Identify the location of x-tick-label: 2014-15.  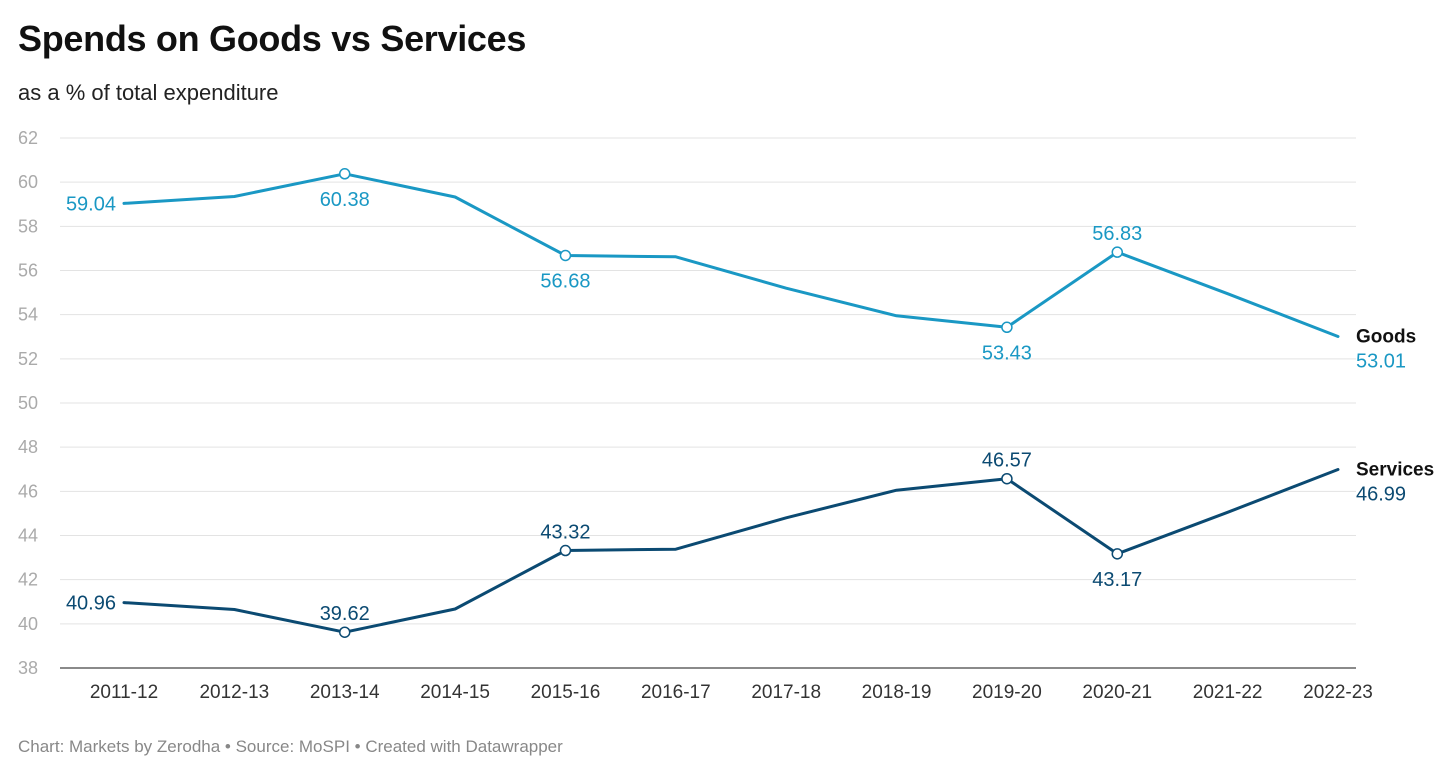
(455, 692).